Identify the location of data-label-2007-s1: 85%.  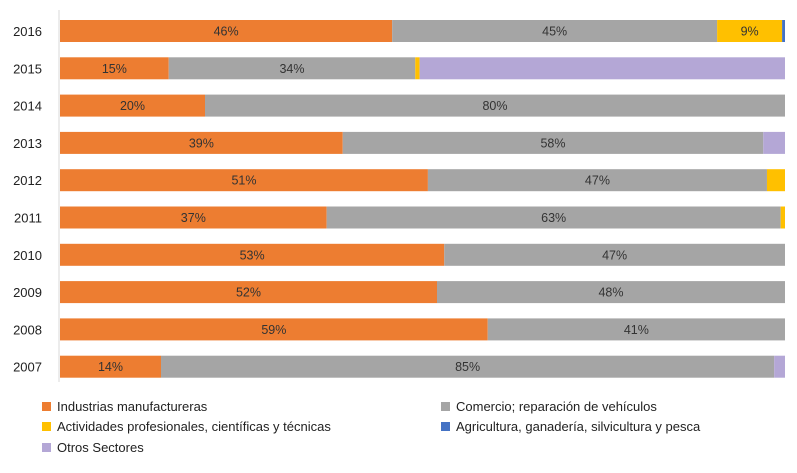
(467, 367).